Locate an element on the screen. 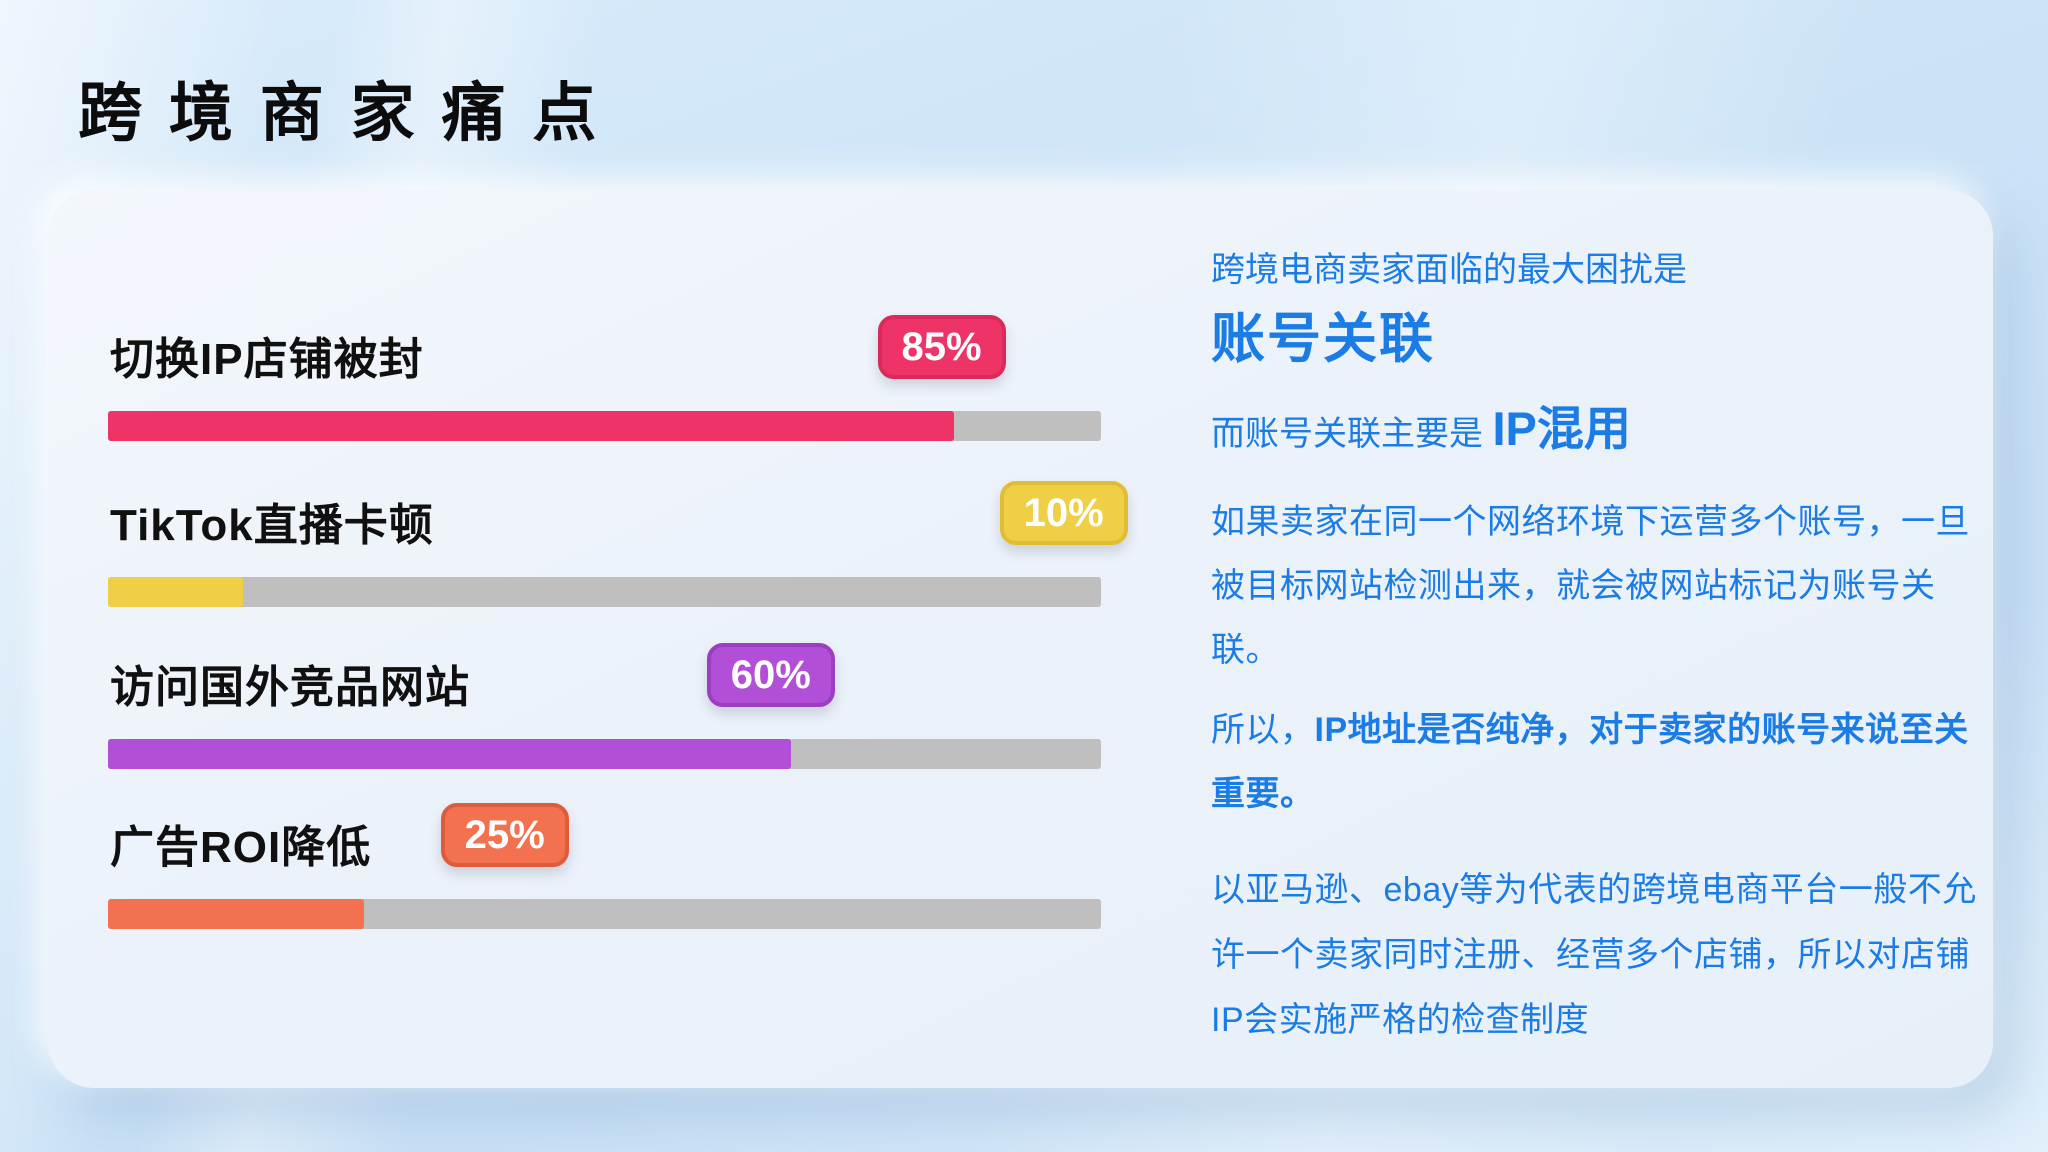  bar-row: 广告ROI降低 25% is located at coordinates (604, 869).